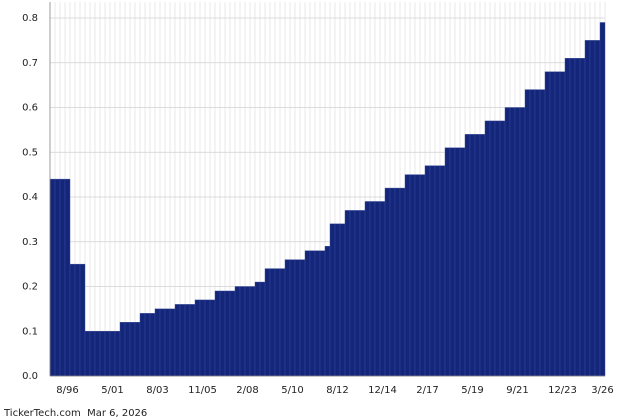 The height and width of the screenshot is (420, 640). Describe the element at coordinates (382, 390) in the screenshot. I see `x-tick-label: 12/14` at that location.